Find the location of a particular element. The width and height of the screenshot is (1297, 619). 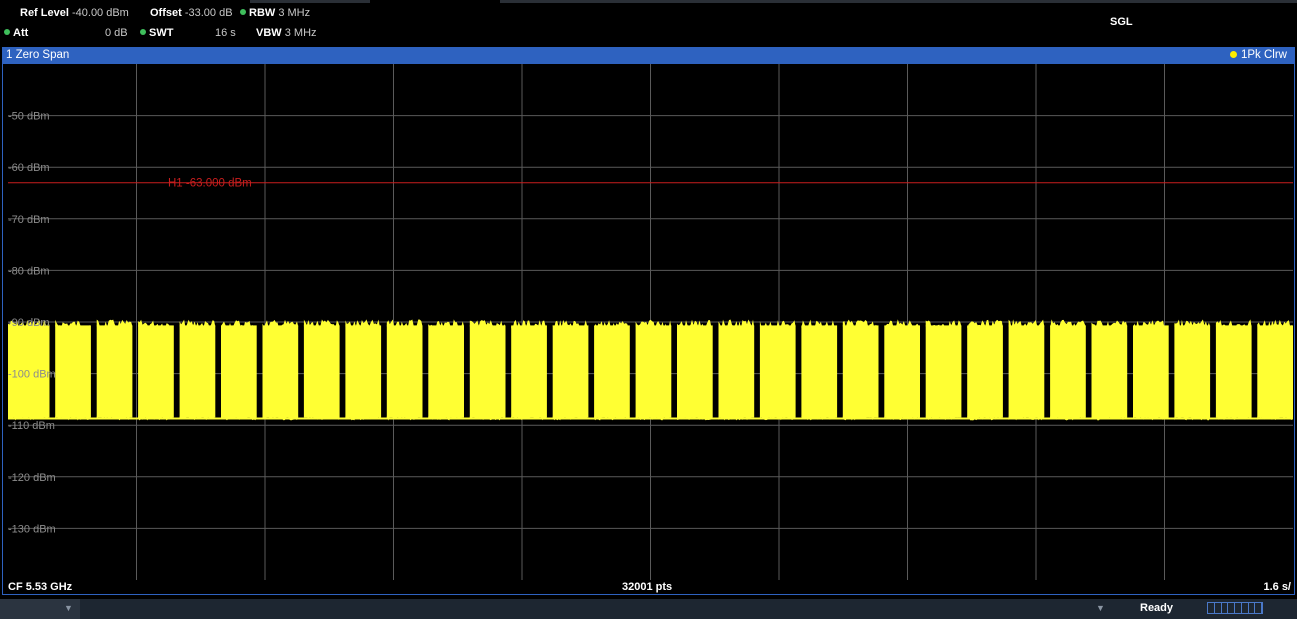

offset: Offset -33.00 dB is located at coordinates (191, 13).